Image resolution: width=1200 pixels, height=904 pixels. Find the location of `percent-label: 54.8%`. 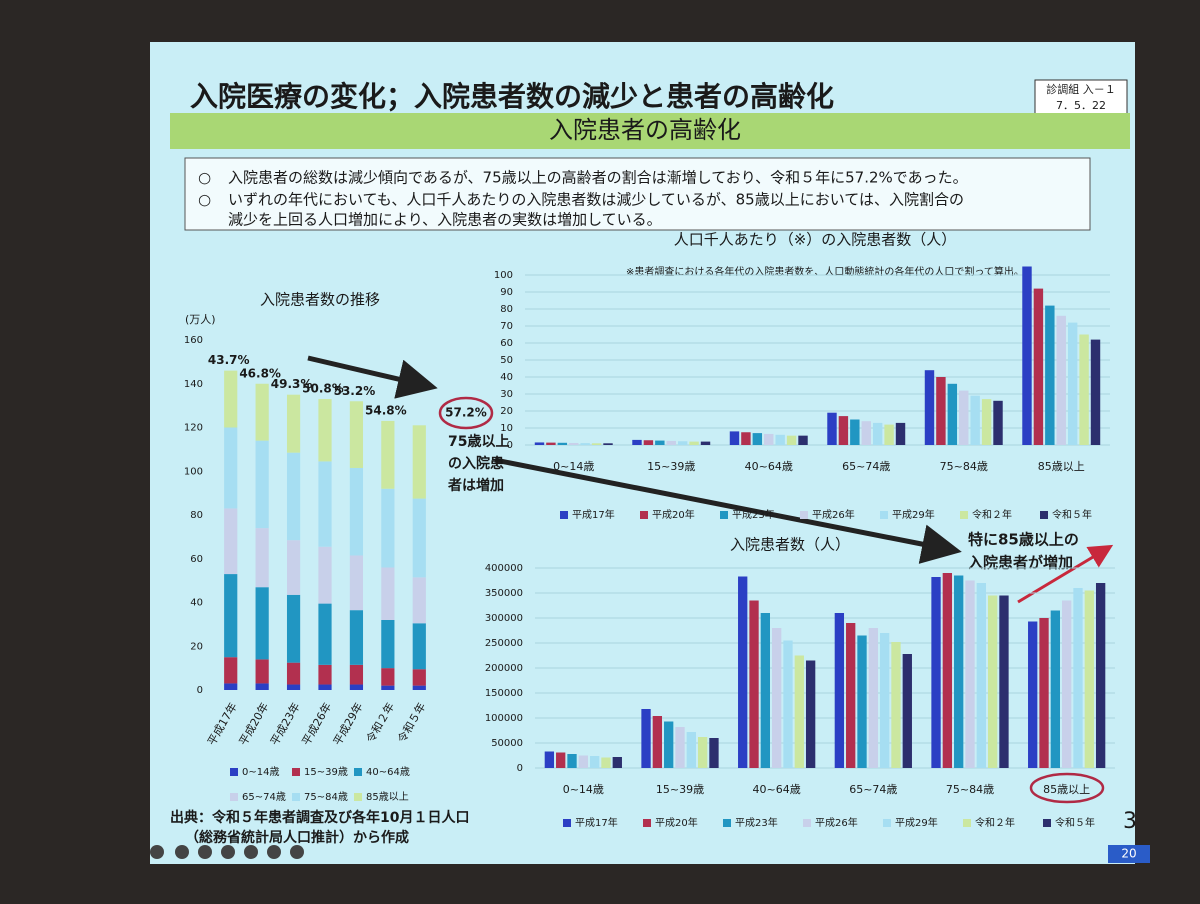

percent-label: 54.8% is located at coordinates (386, 410).